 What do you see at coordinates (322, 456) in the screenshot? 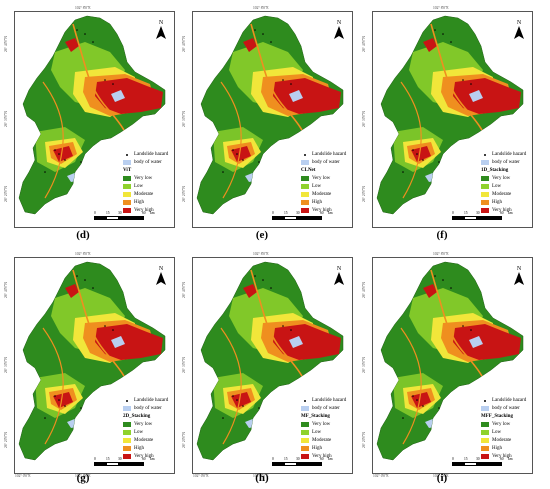
I see `legend-class-label: Very high` at bounding box center [322, 456].